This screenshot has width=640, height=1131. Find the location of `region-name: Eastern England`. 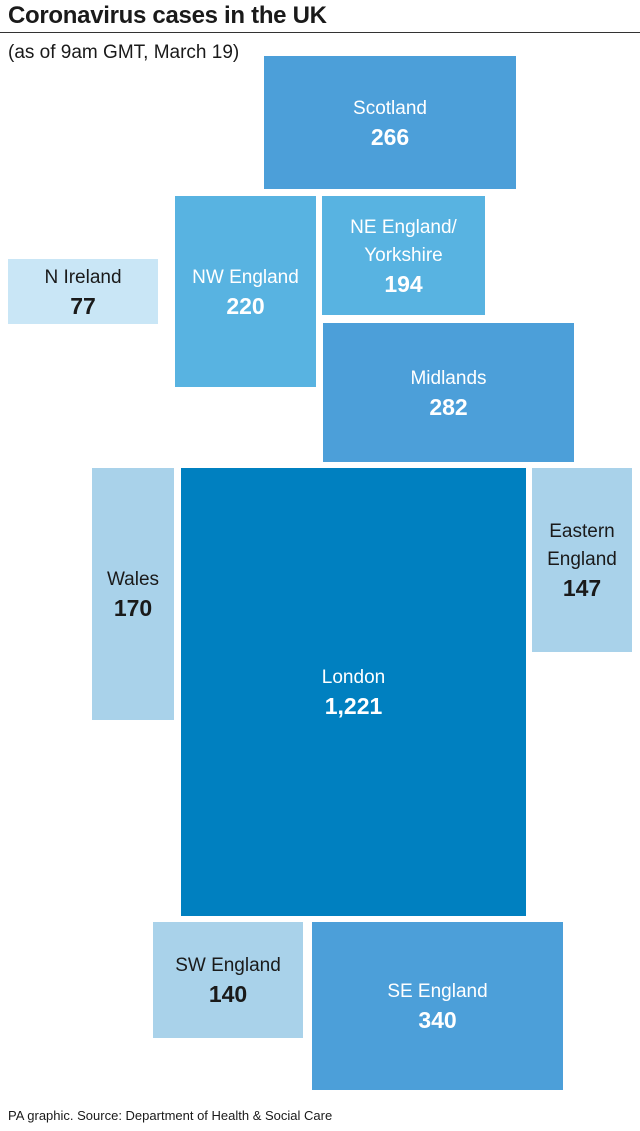

region-name: Eastern England is located at coordinates (582, 545).